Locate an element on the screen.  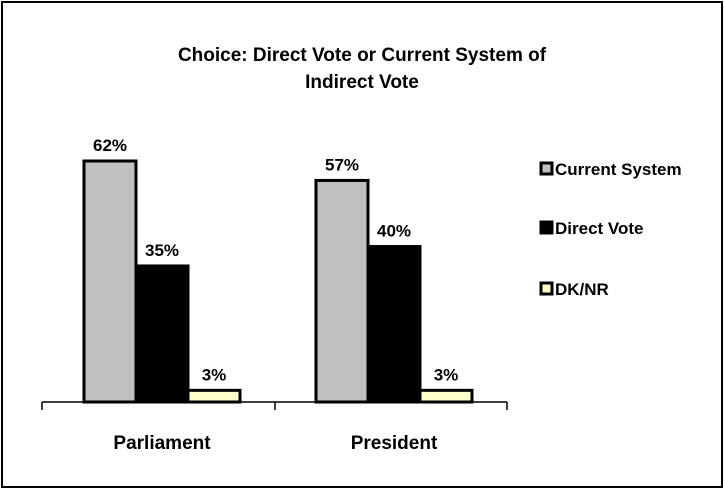
chart-title-line-2: Indirect Vote is located at coordinates (362, 82).